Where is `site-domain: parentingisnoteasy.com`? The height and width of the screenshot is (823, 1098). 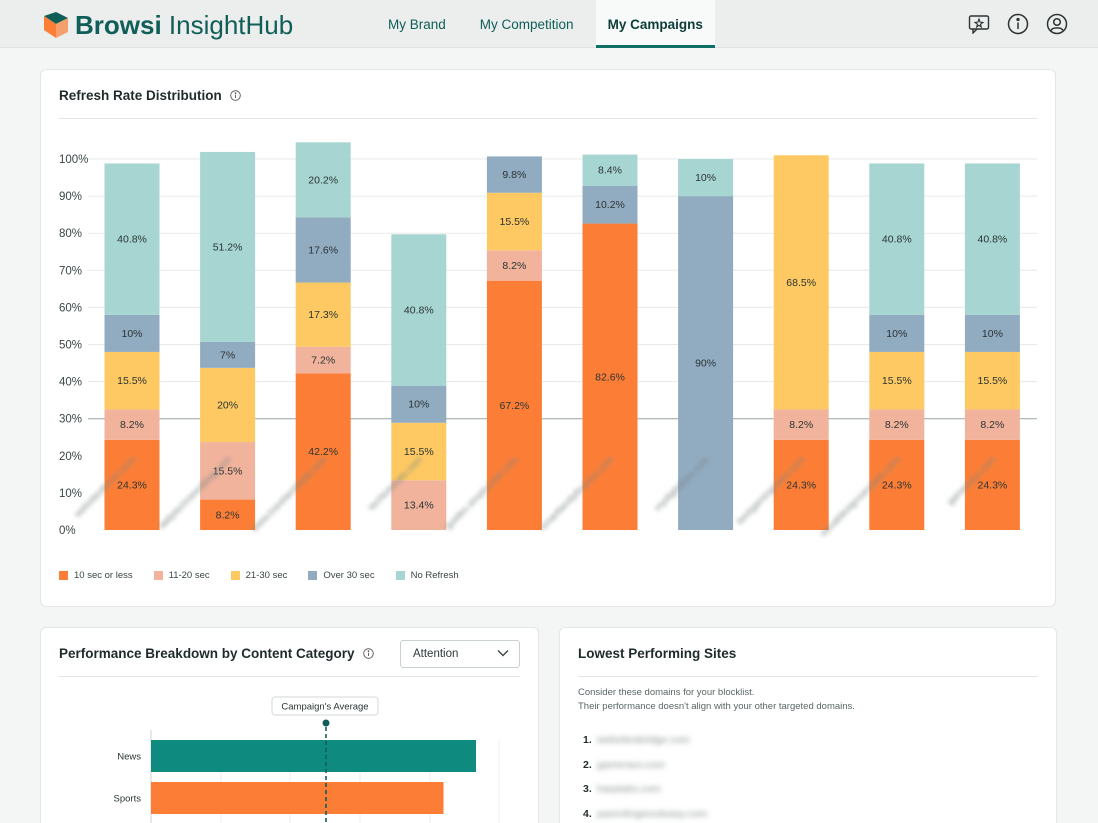
site-domain: parentingisnoteasy.com is located at coordinates (652, 813).